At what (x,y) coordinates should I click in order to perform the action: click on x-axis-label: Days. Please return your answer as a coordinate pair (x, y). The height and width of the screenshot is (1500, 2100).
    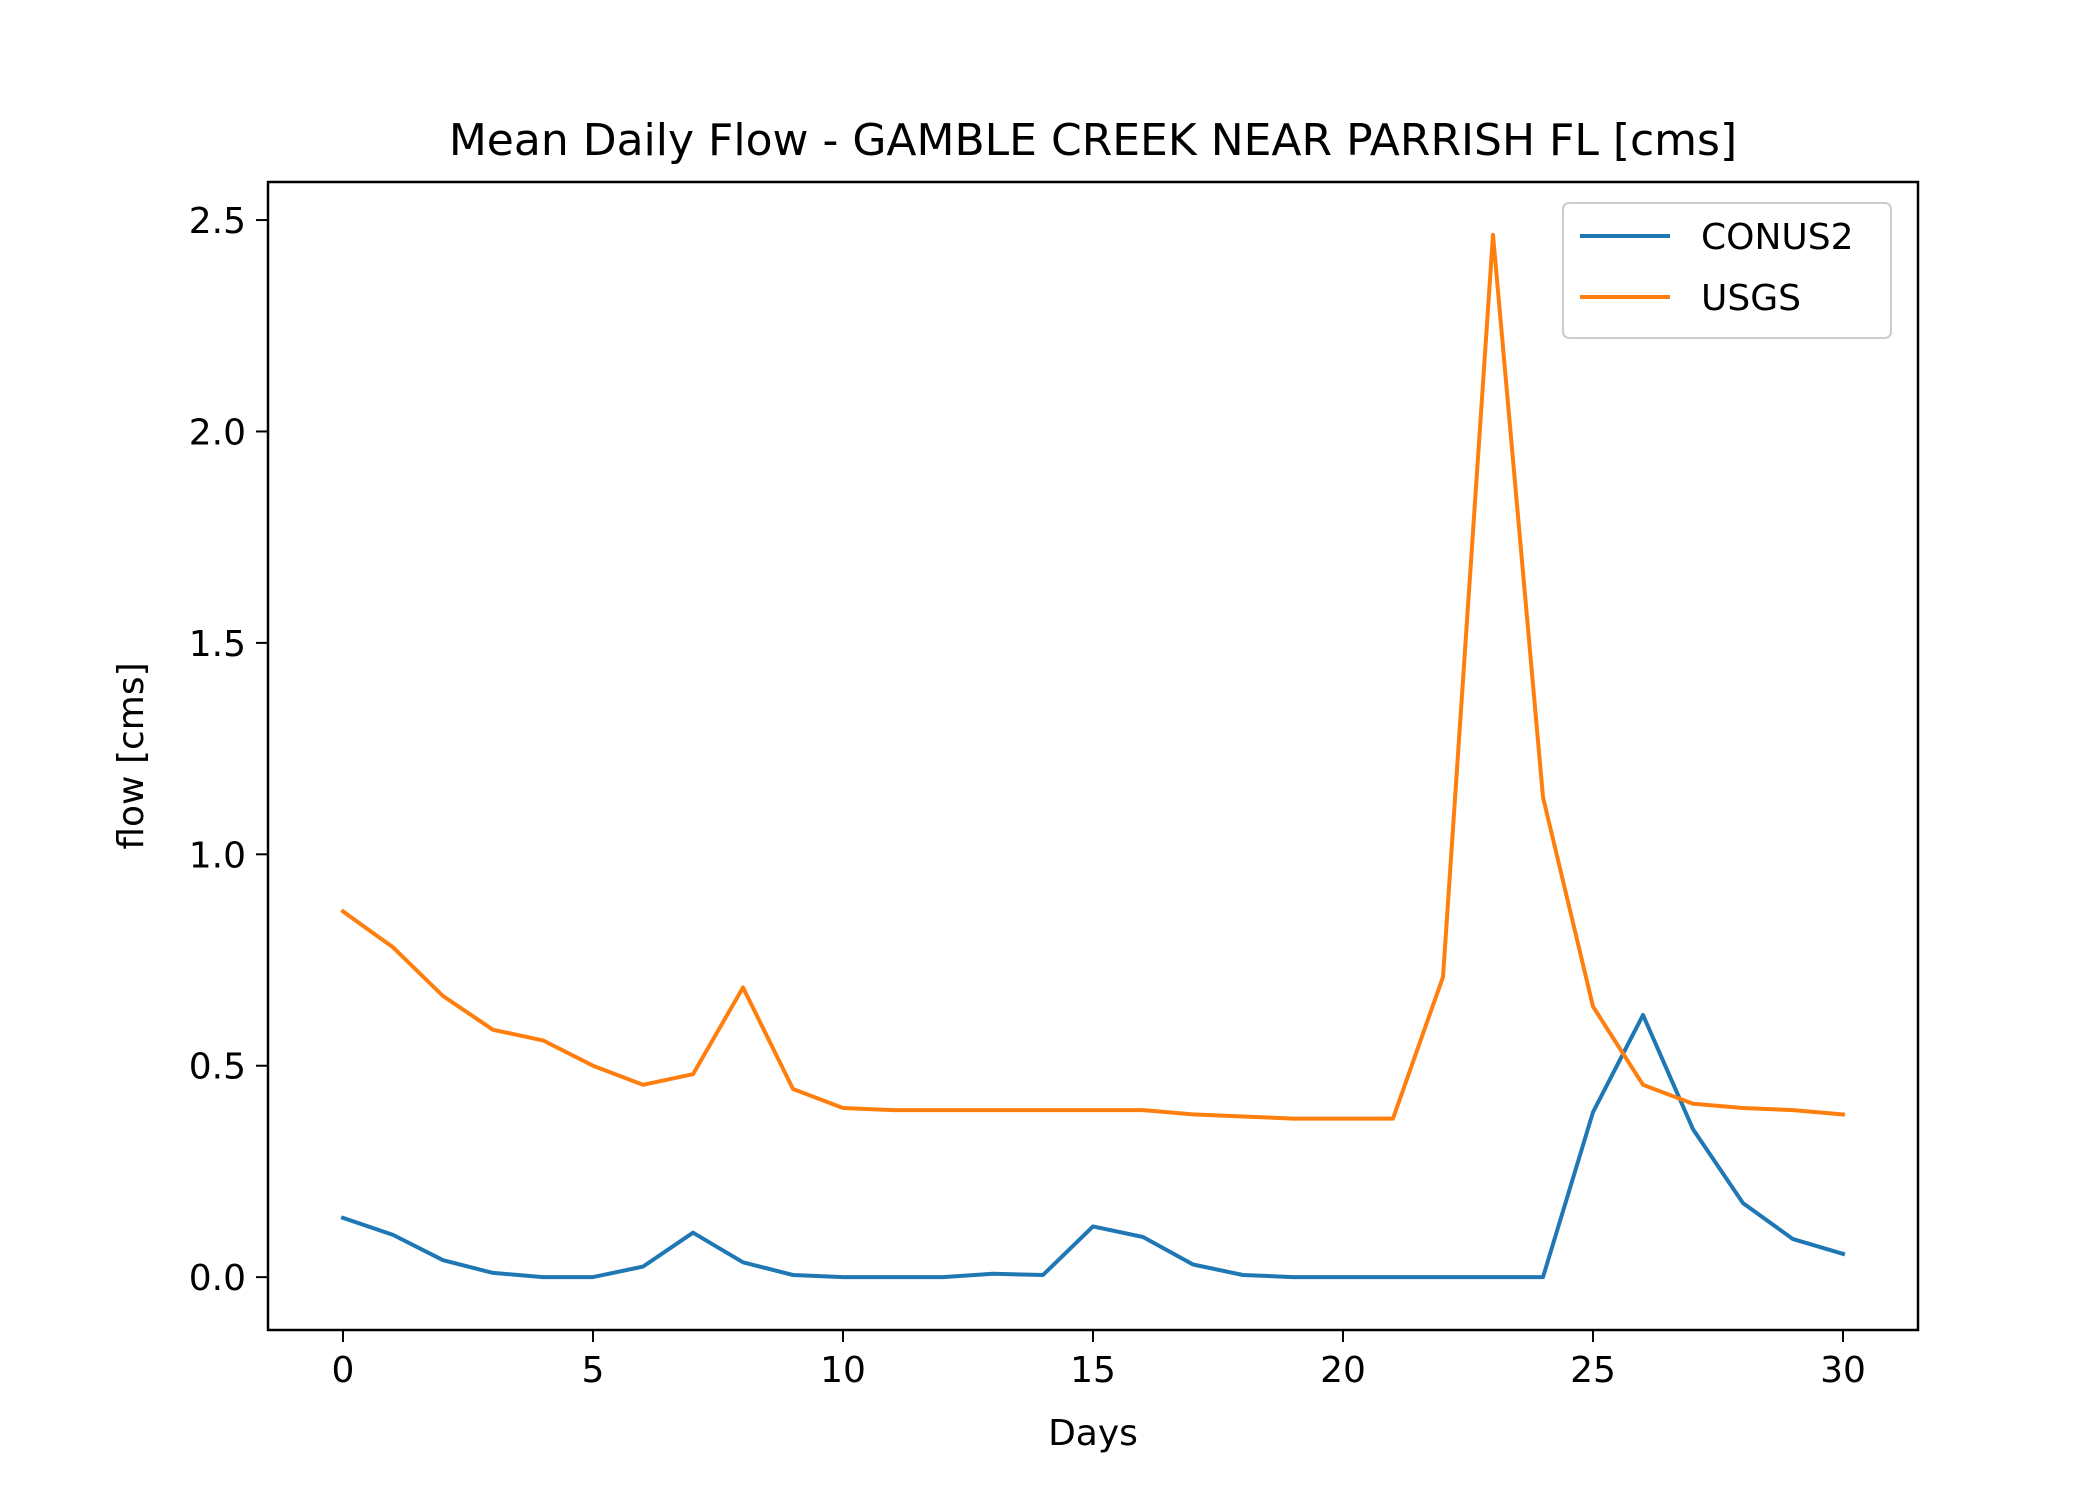
    Looking at the image, I should click on (1093, 1433).